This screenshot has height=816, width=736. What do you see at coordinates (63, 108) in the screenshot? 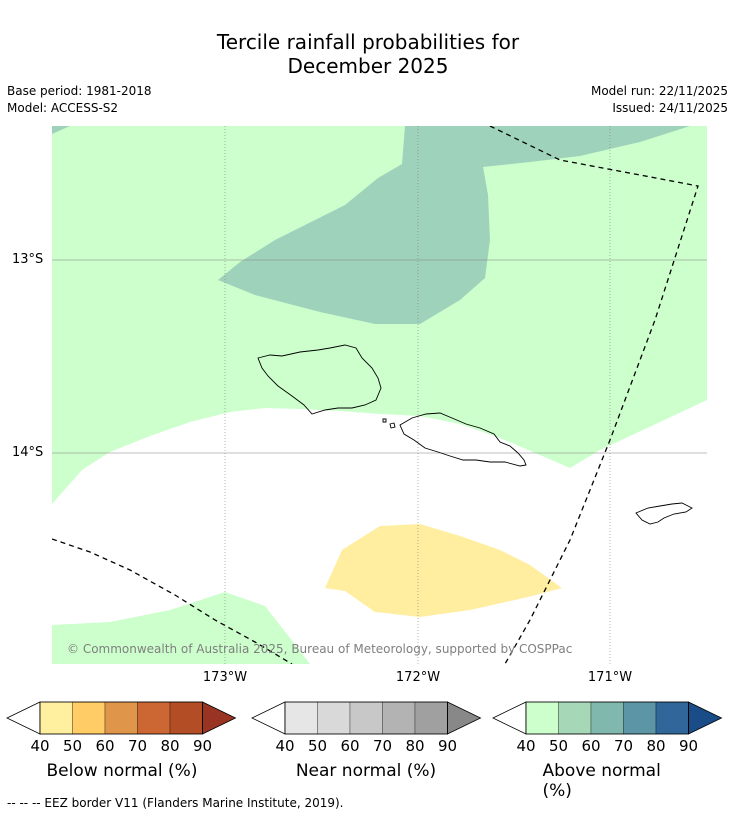
I see `model-name: Model: ACCESS-S2` at bounding box center [63, 108].